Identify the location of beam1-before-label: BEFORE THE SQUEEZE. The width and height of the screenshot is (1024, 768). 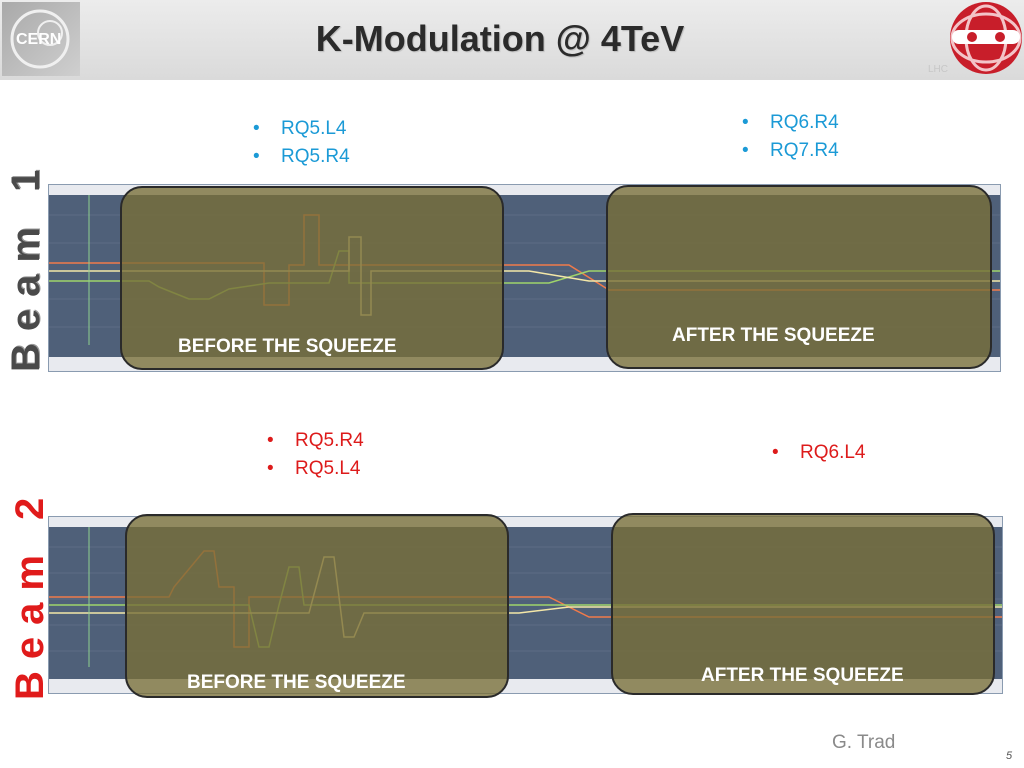
(287, 346).